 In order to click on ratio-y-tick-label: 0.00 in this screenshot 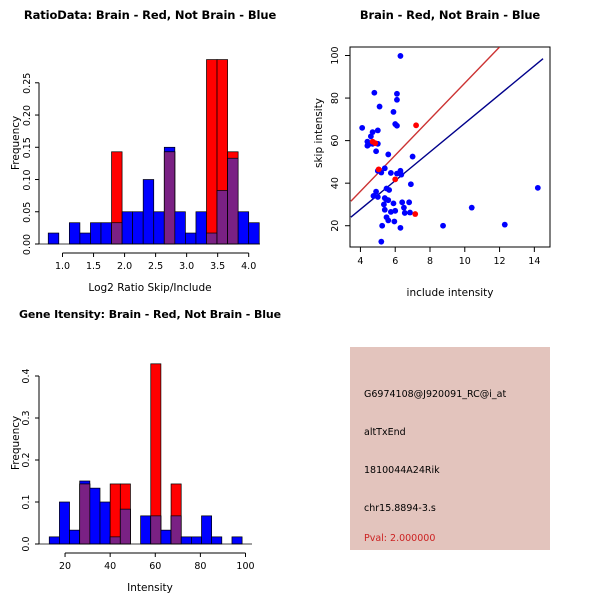, I will do `click(27, 244)`.